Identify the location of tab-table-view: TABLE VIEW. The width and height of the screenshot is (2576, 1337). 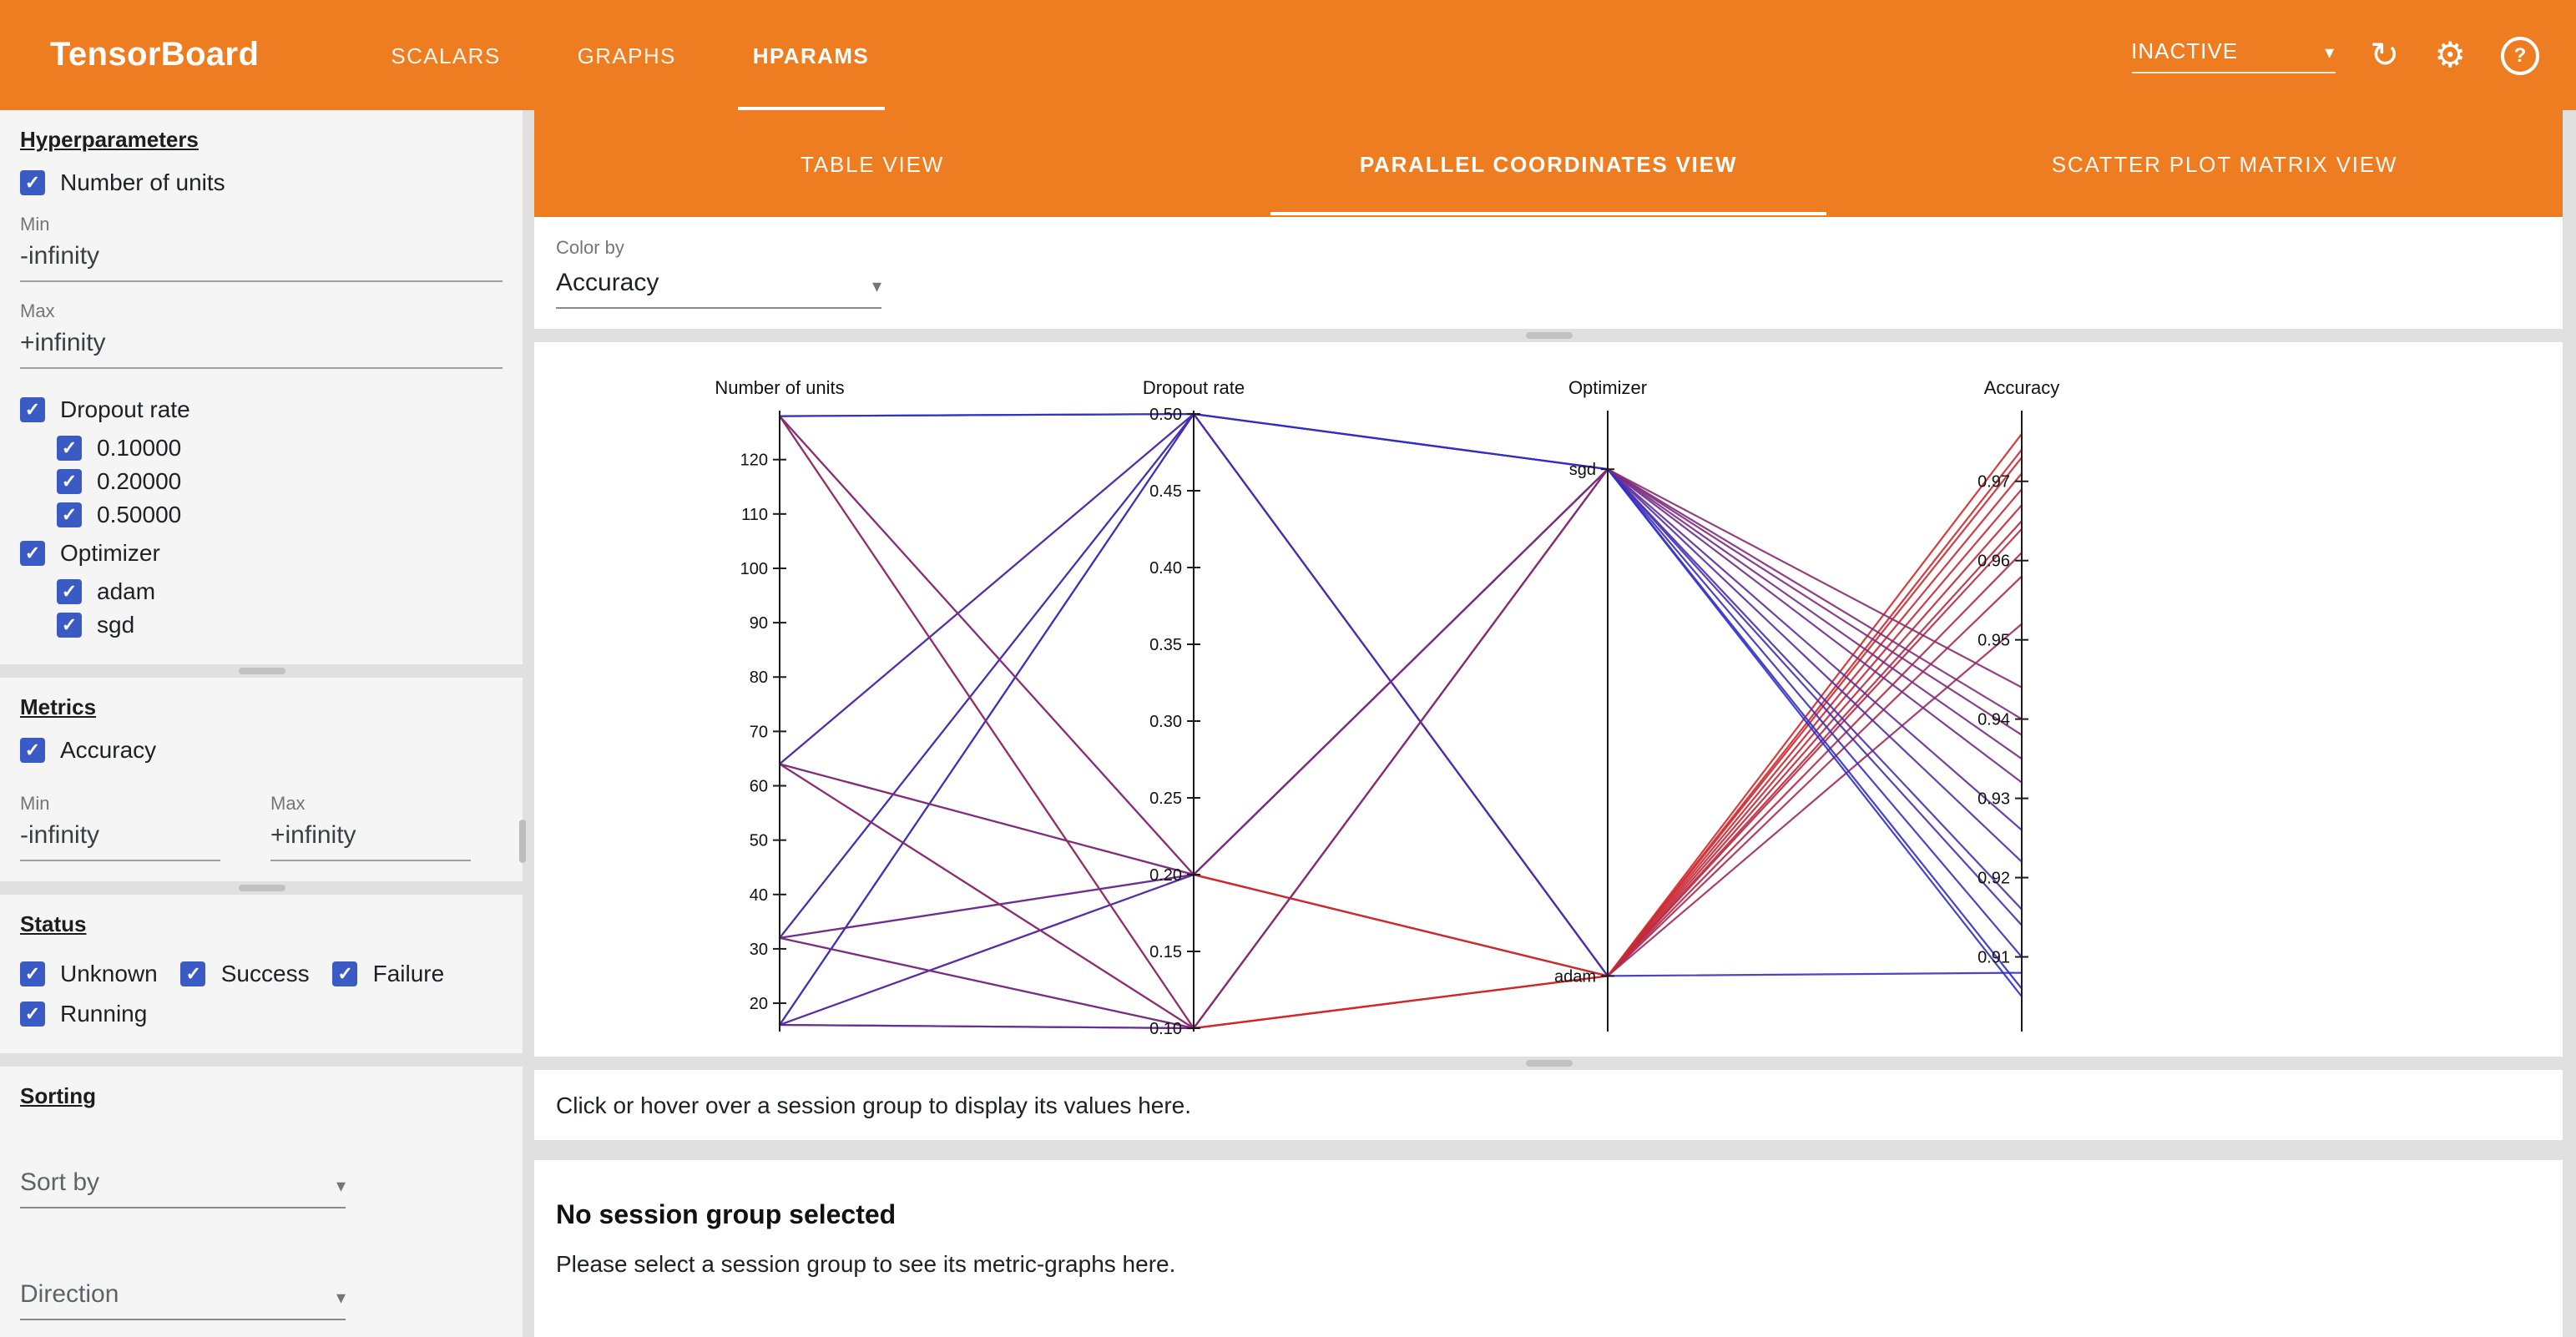
(872, 163).